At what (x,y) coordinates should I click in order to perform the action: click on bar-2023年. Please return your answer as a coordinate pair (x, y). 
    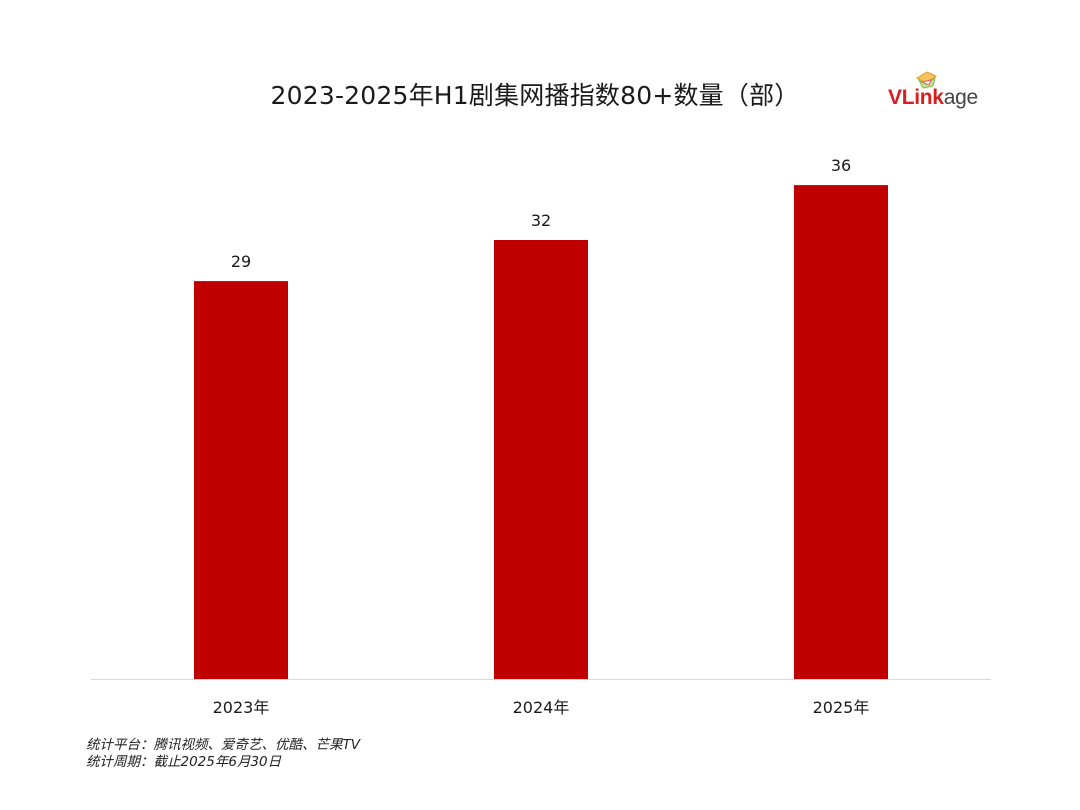
    Looking at the image, I should click on (241, 480).